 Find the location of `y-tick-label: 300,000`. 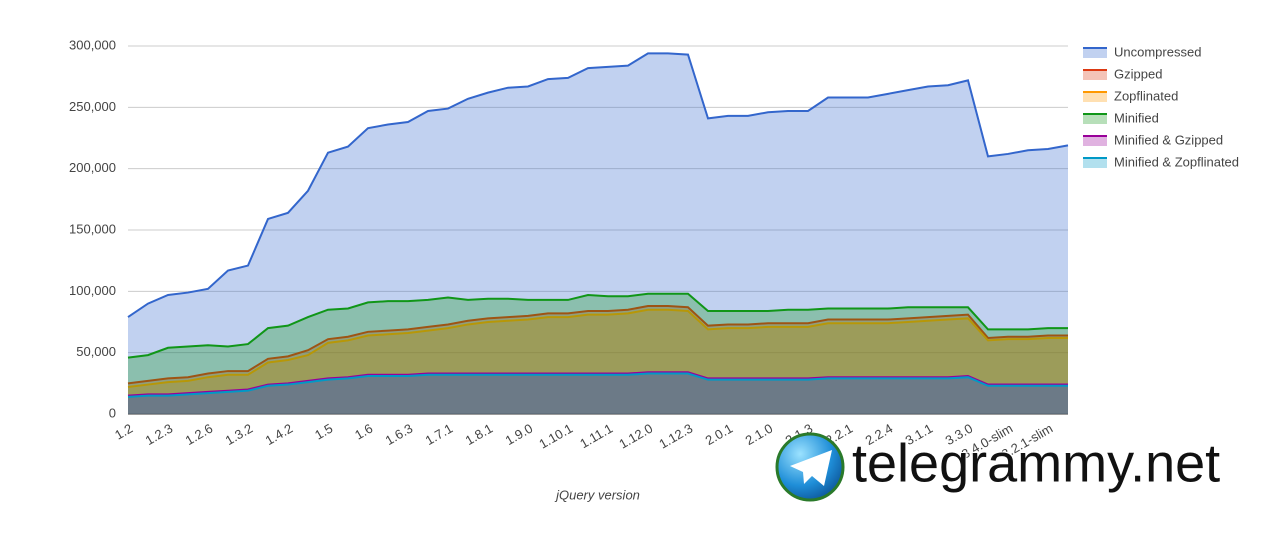

y-tick-label: 300,000 is located at coordinates (92, 44).